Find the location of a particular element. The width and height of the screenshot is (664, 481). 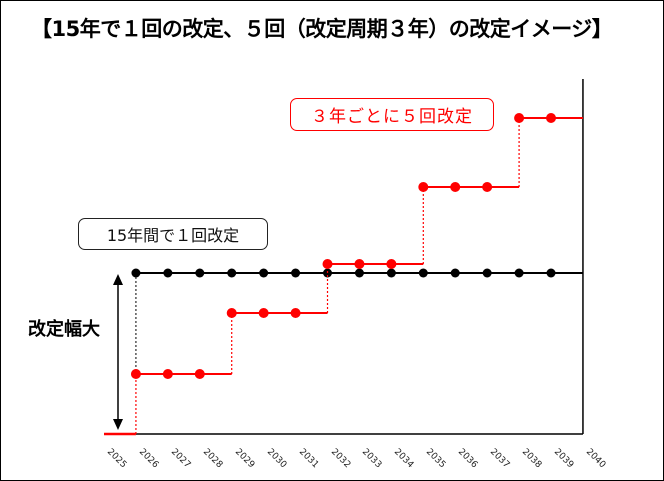

callout-every-3-years: ３年ごとに５回改定 is located at coordinates (392, 114).